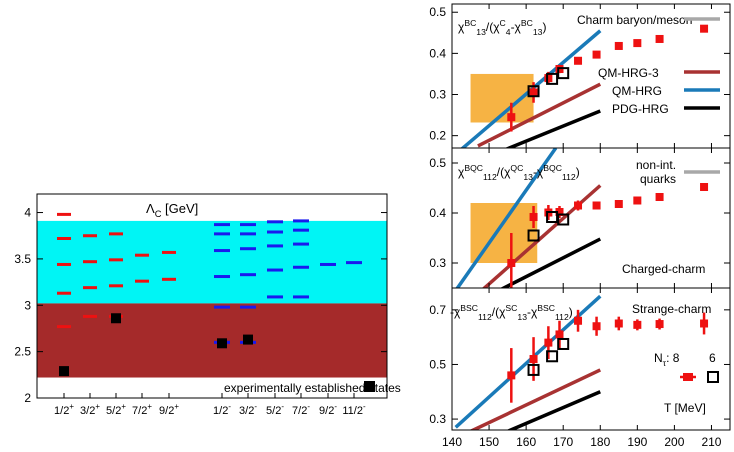 The image size is (734, 452). Describe the element at coordinates (222, 409) in the screenshot. I see `left-xtick-label: 1/2-` at that location.